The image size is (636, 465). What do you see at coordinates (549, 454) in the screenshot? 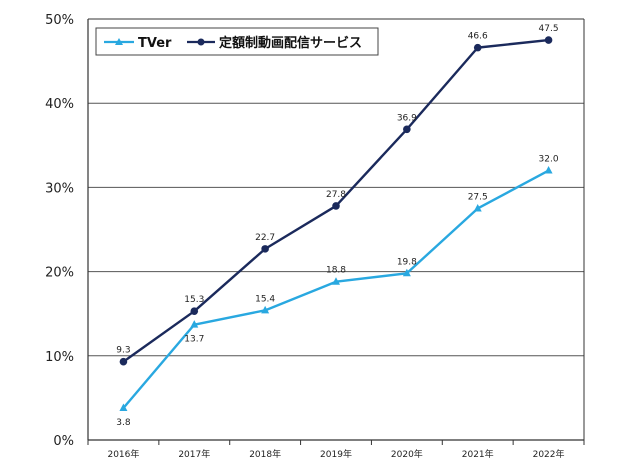
I see `x-tick-label: 2022年` at bounding box center [549, 454].